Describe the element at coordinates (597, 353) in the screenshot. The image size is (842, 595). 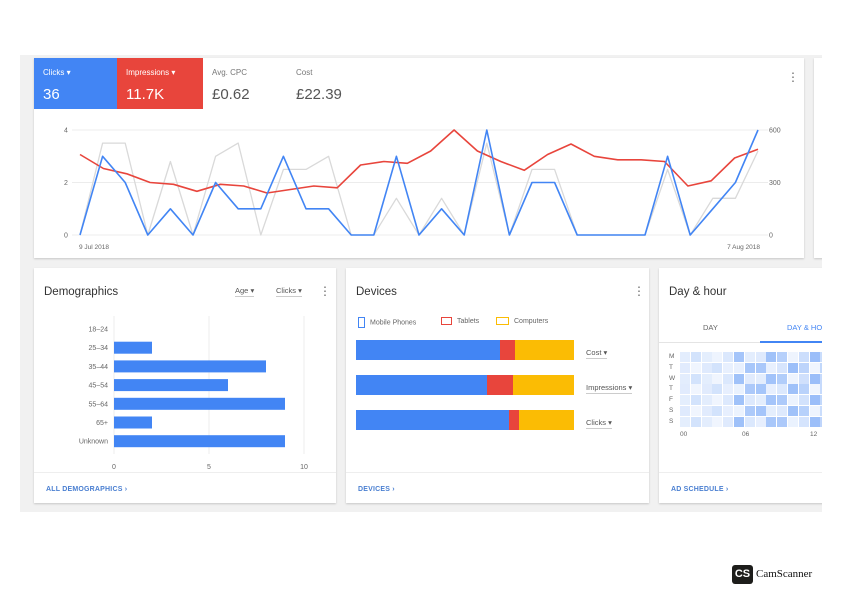
I see `cost-dropdown: Cost ▾` at that location.